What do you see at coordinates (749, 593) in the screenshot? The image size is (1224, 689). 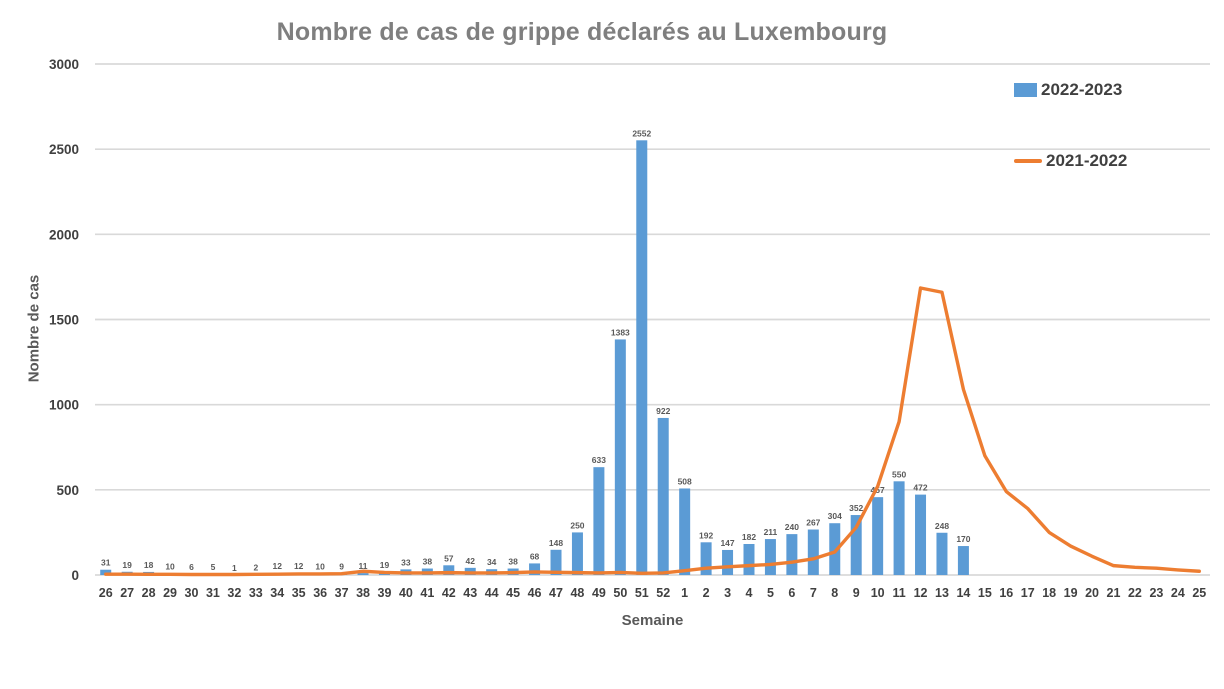 I see `x-tick-label: 4` at bounding box center [749, 593].